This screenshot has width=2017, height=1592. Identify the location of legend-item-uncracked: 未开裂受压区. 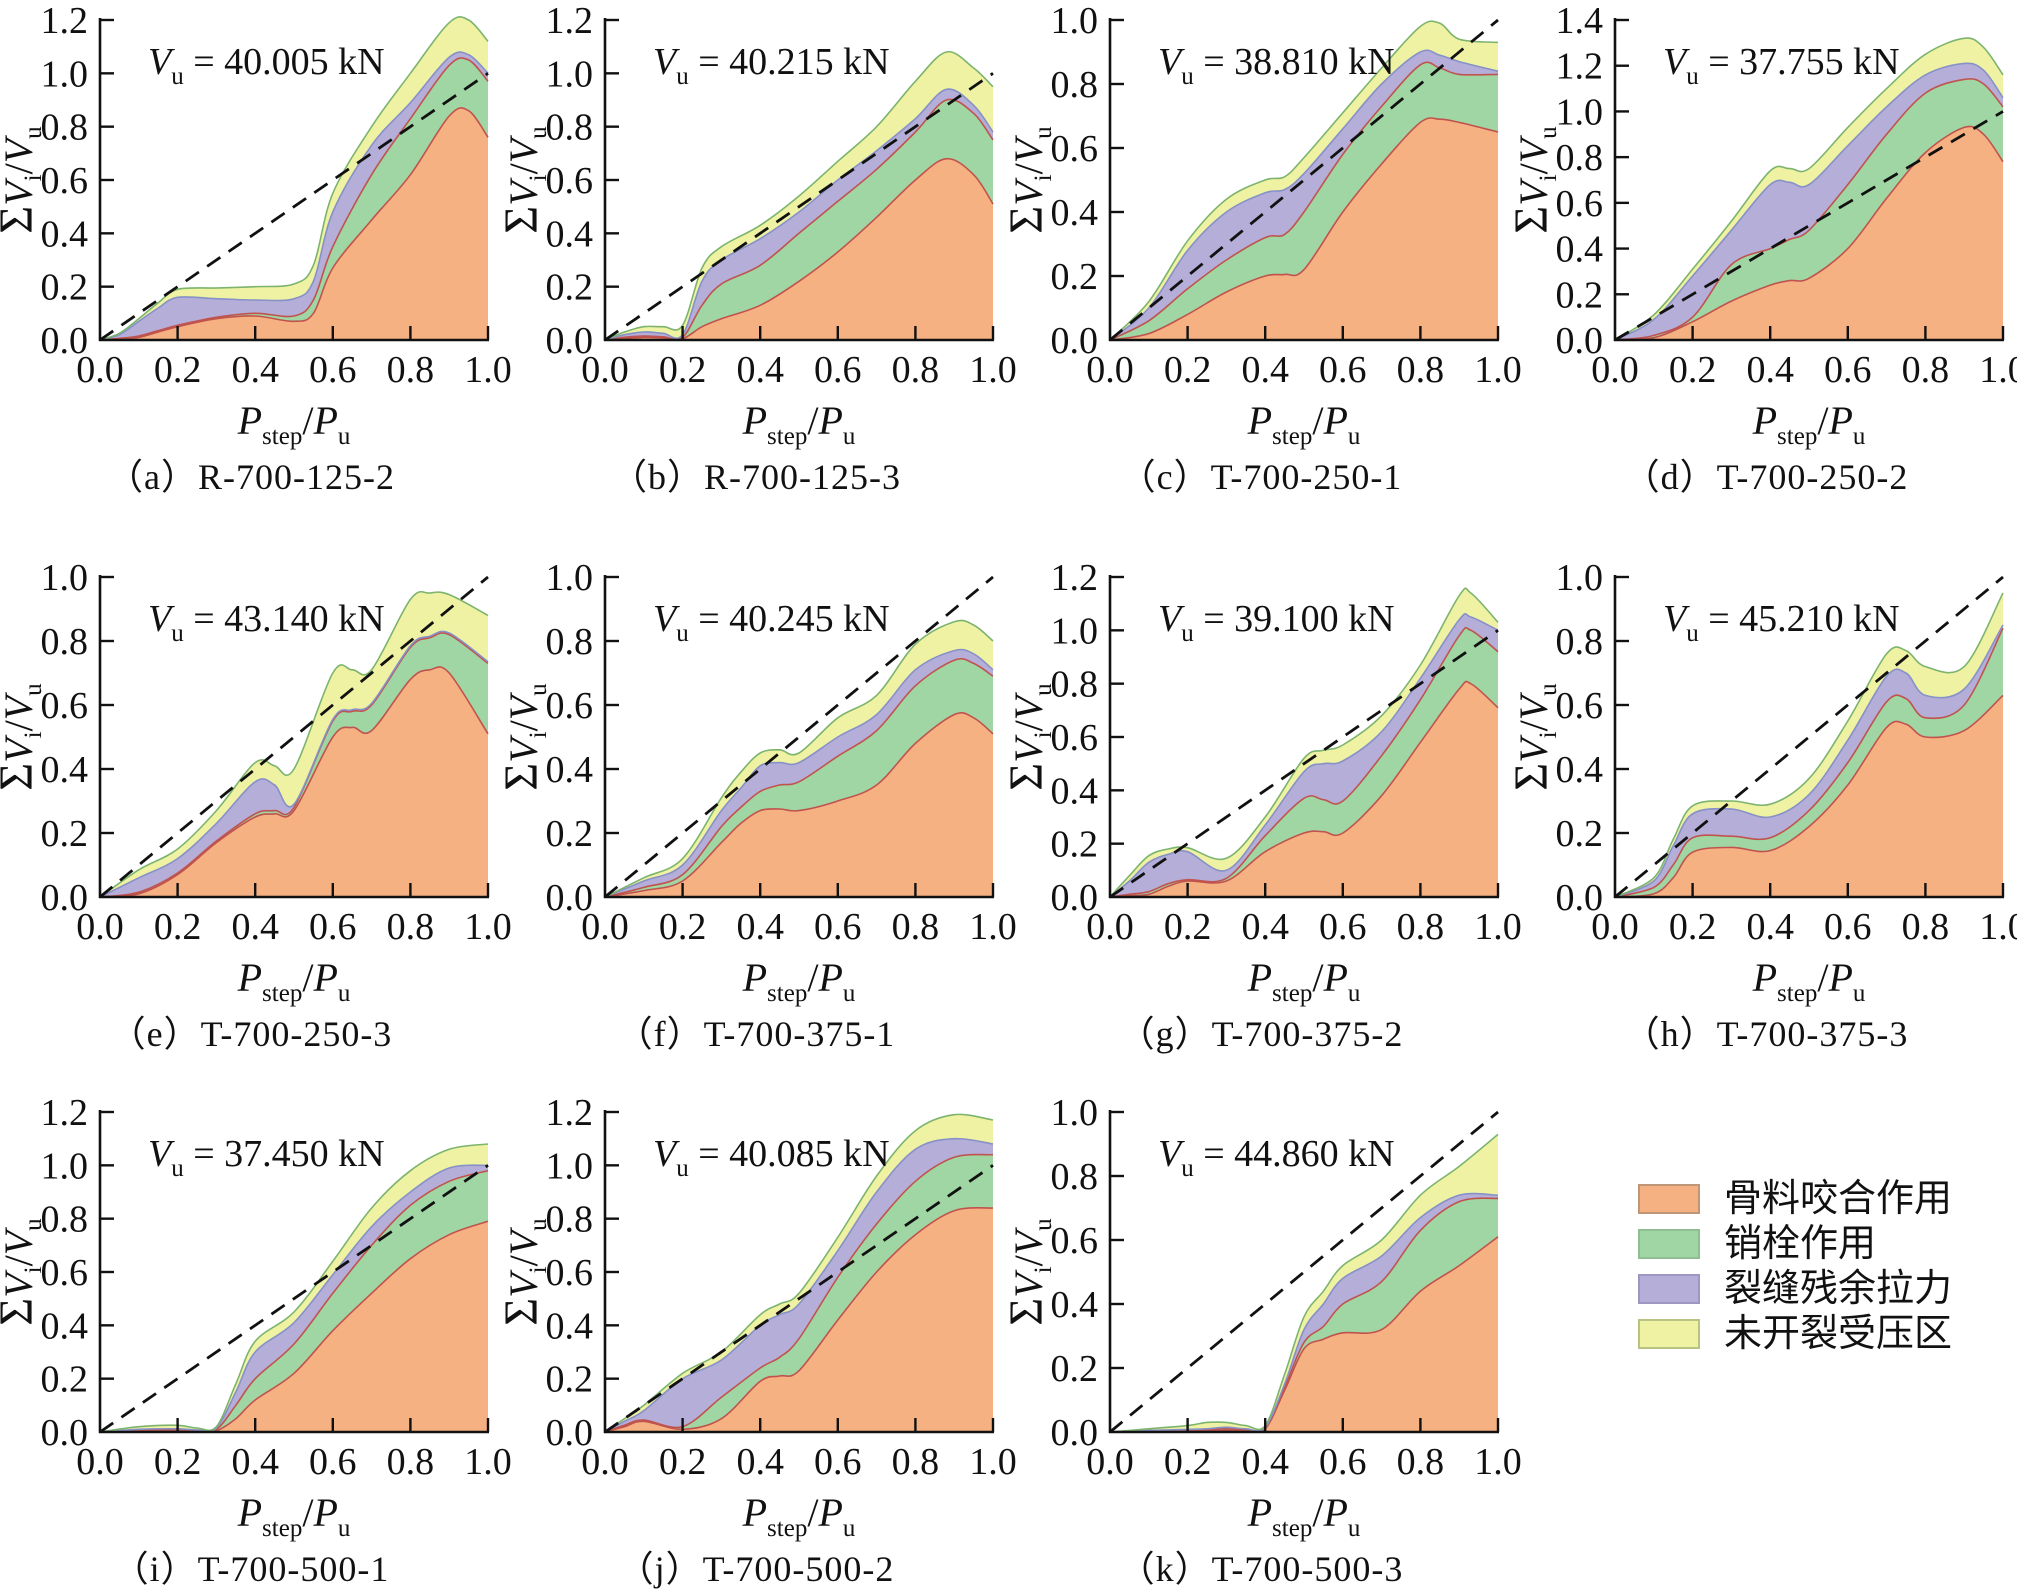
(1824, 1334).